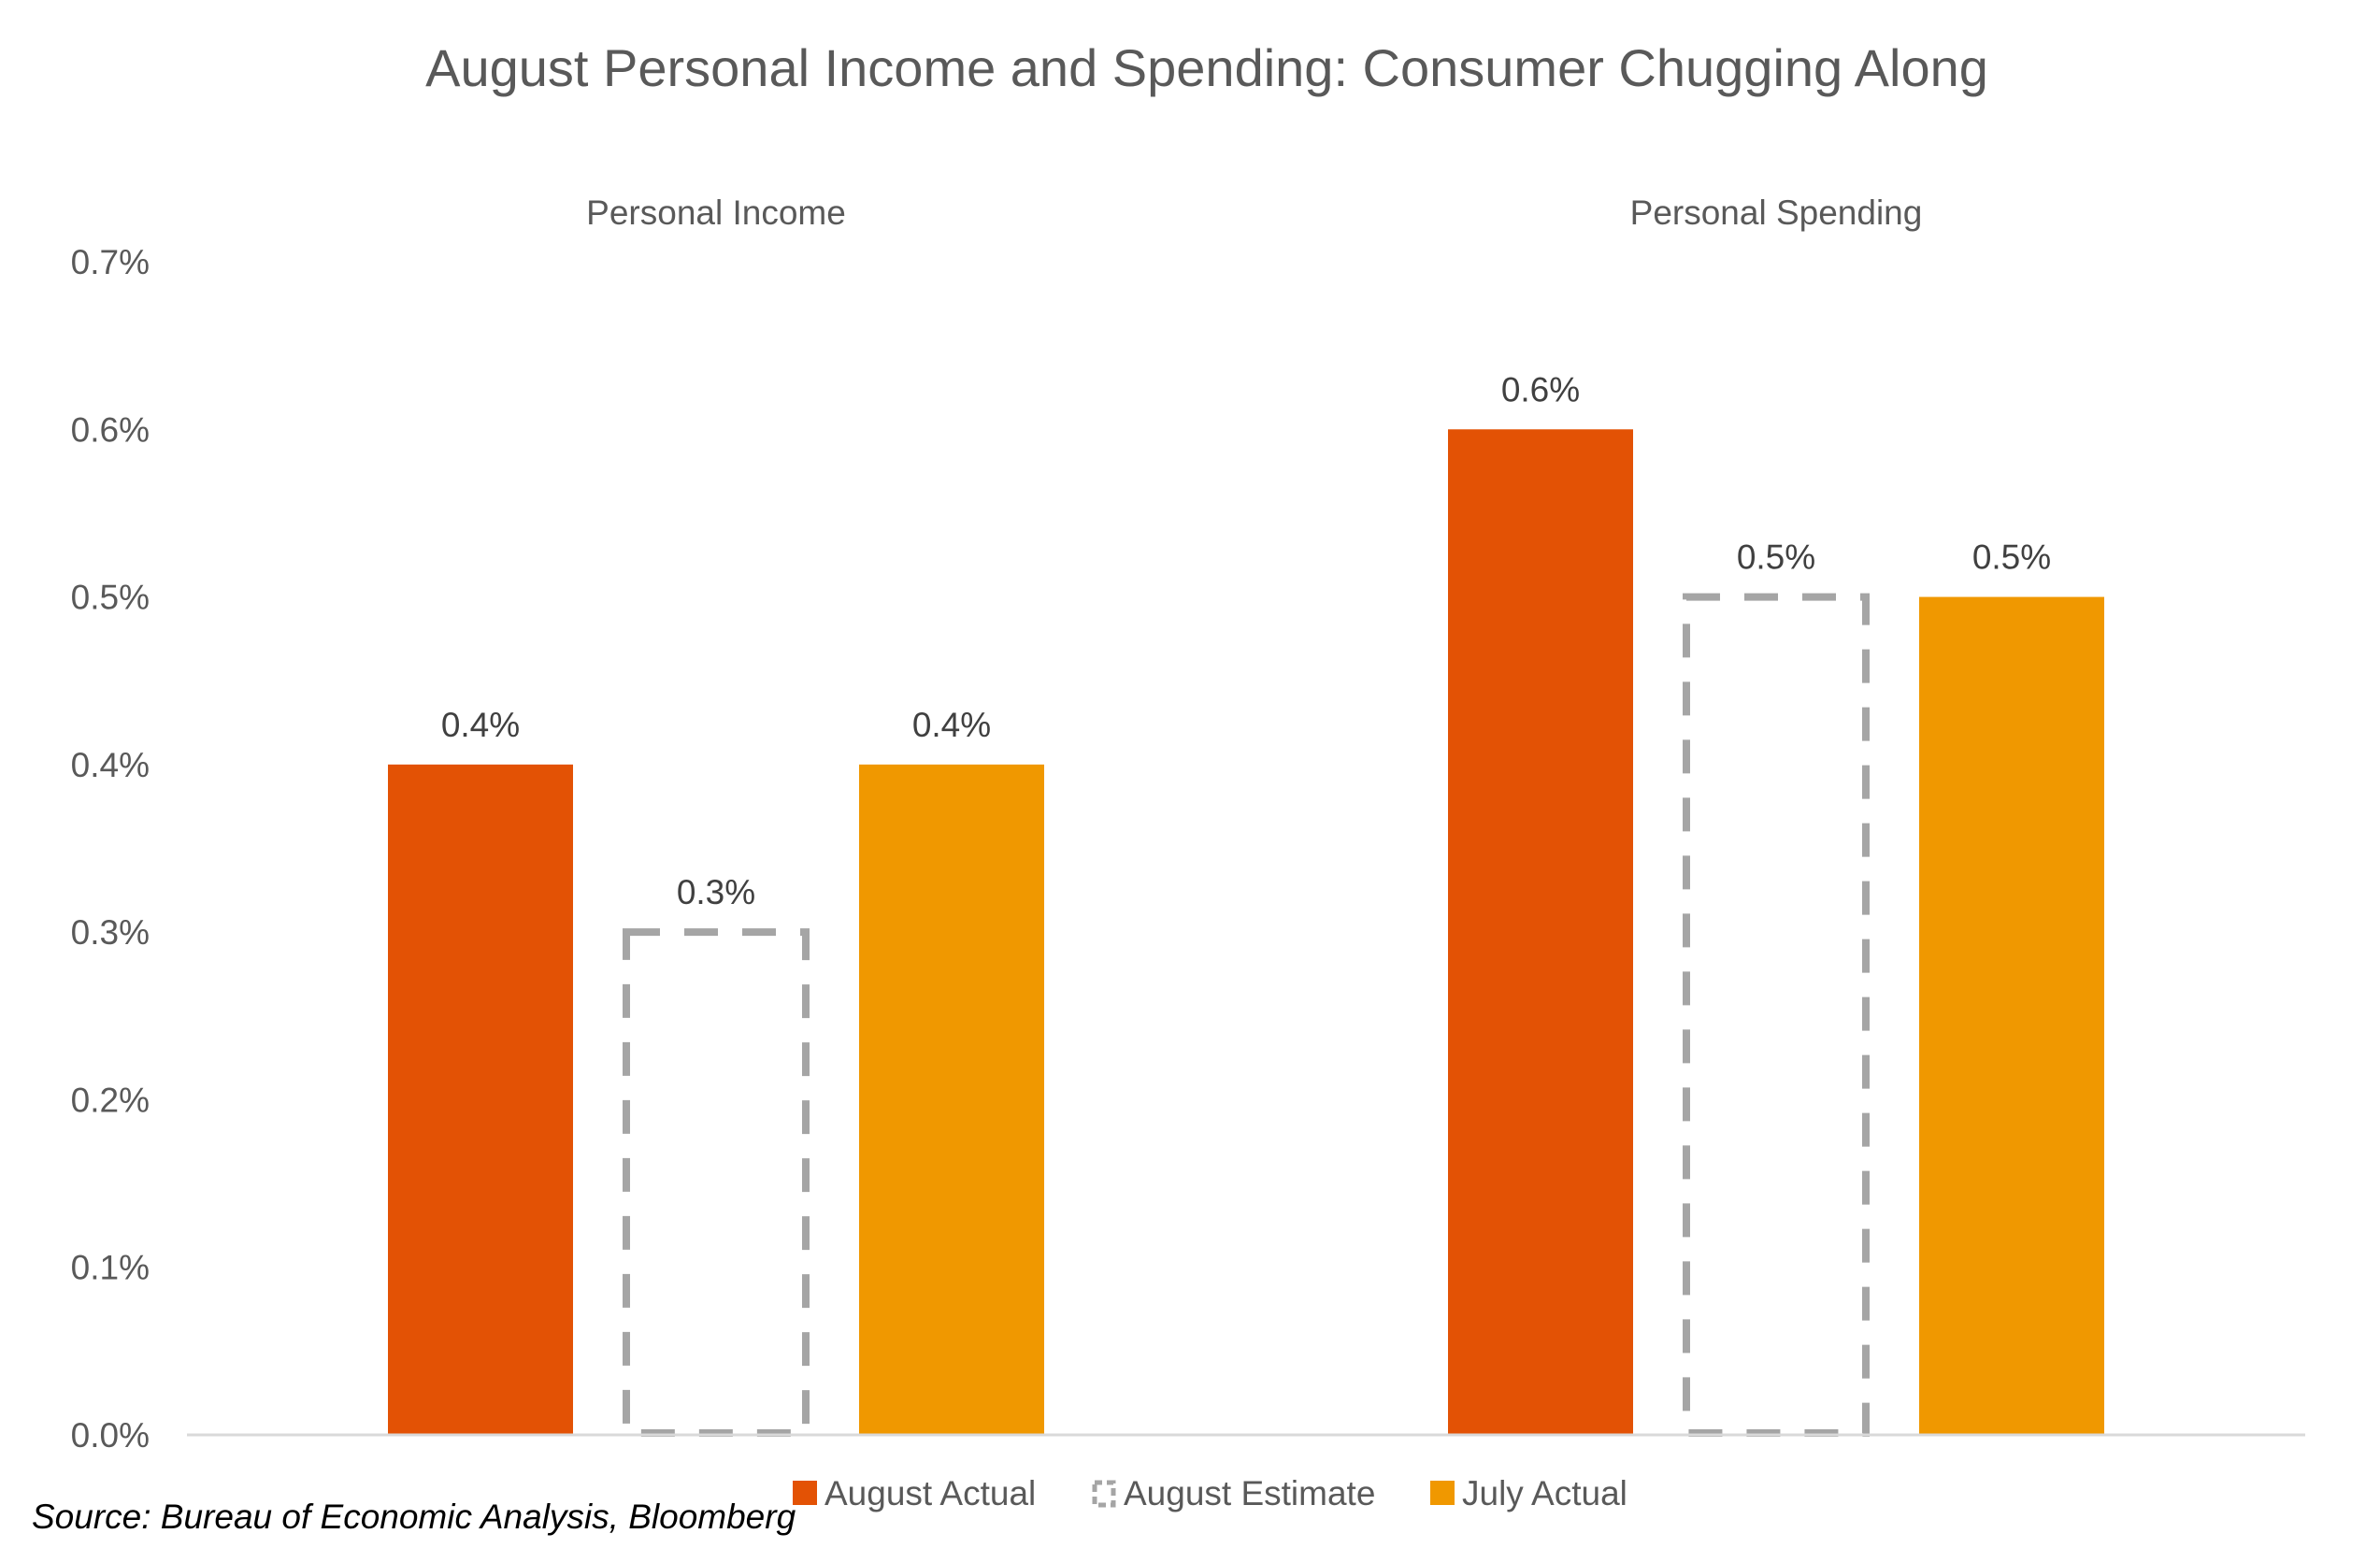 Image resolution: width=2380 pixels, height=1548 pixels. I want to click on y-tick-label: 0.4%, so click(110, 765).